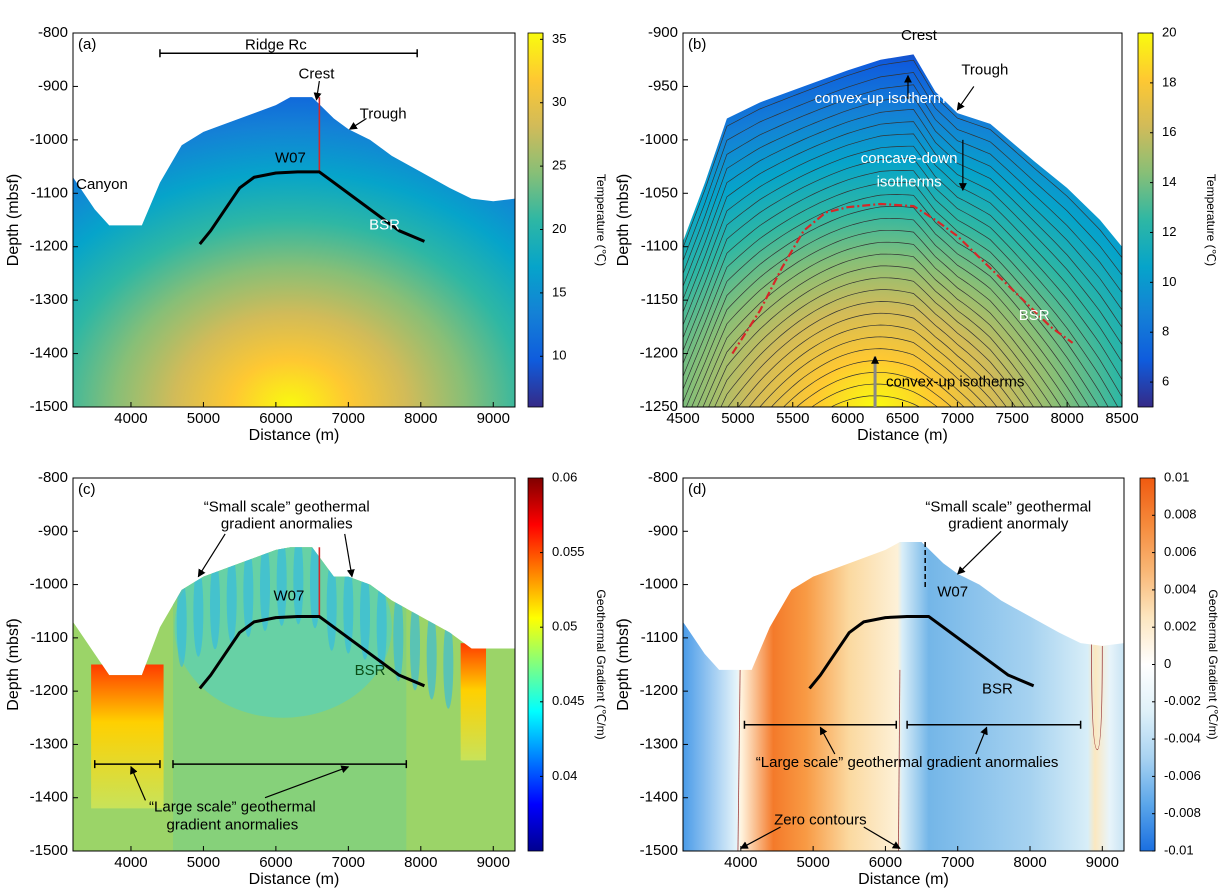 The image size is (1230, 895). I want to click on field, so click(903, 696).